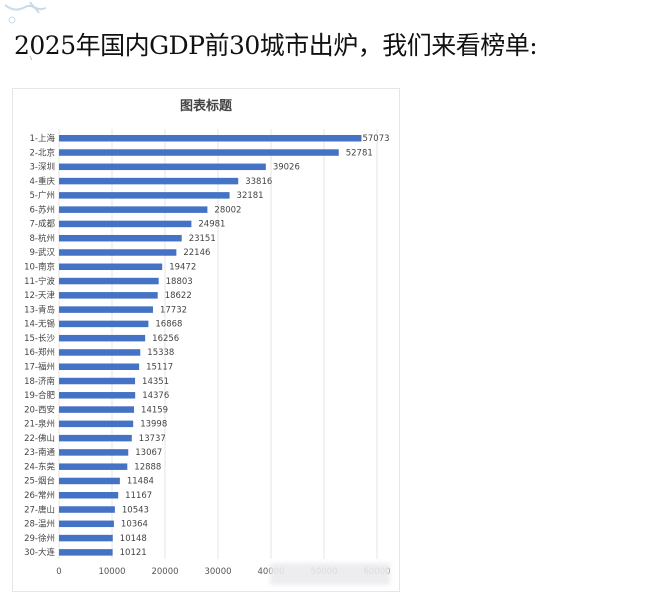  What do you see at coordinates (39, 424) in the screenshot?
I see `category-label: 21-泉州` at bounding box center [39, 424].